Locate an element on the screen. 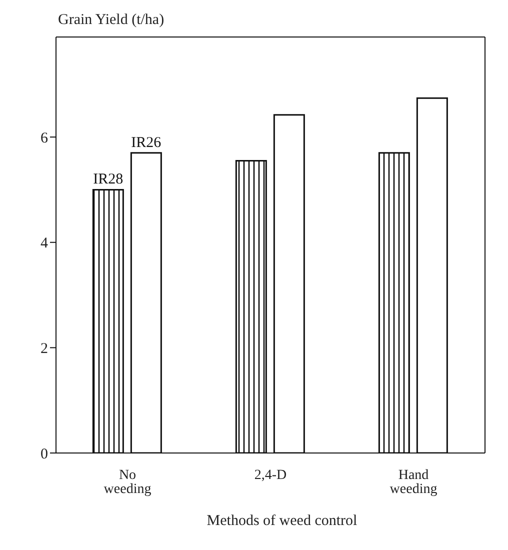 The image size is (508, 550). y-tick-label: 4 is located at coordinates (44, 244).